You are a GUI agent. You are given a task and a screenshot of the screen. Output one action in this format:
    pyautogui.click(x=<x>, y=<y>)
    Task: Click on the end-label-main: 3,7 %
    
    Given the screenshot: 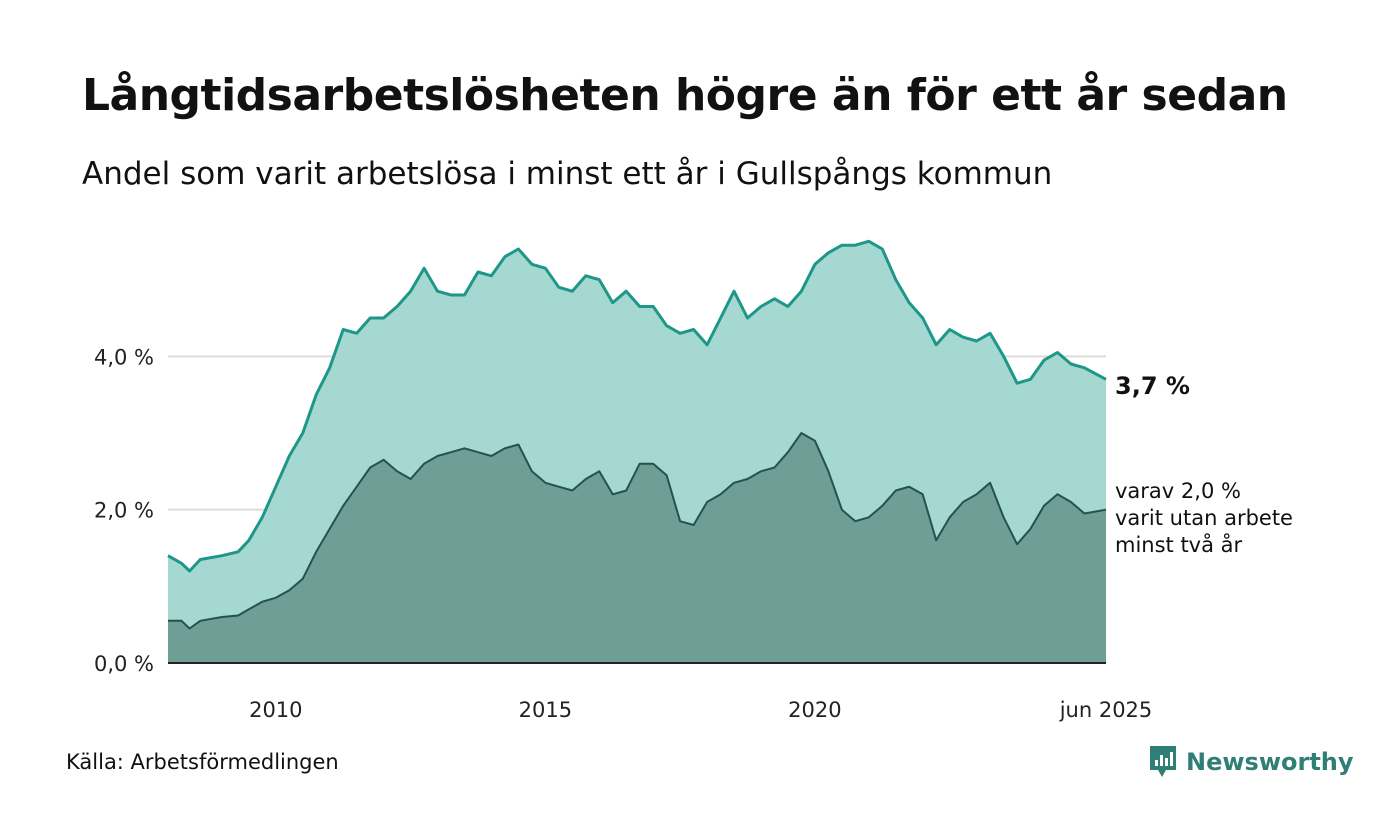 What is the action you would take?
    pyautogui.click(x=1152, y=386)
    